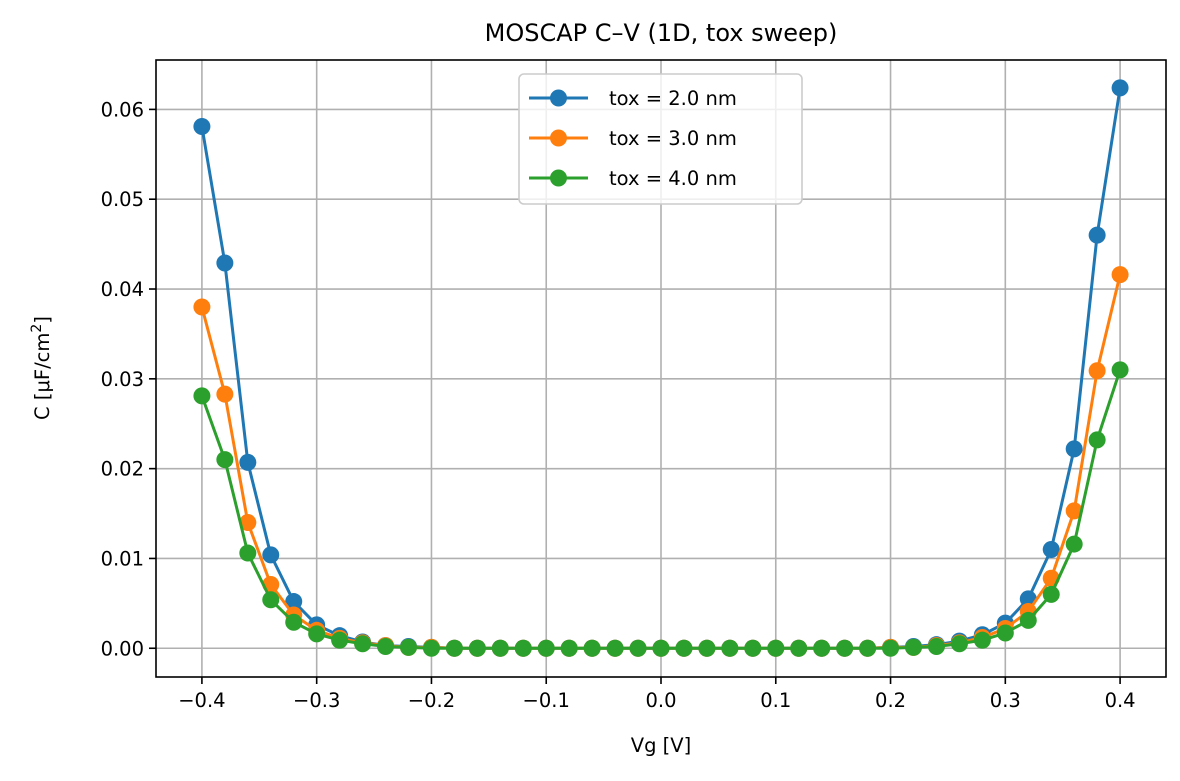 The image size is (1180, 781). What do you see at coordinates (775, 700) in the screenshot?
I see `x-tick-label: 0.1` at bounding box center [775, 700].